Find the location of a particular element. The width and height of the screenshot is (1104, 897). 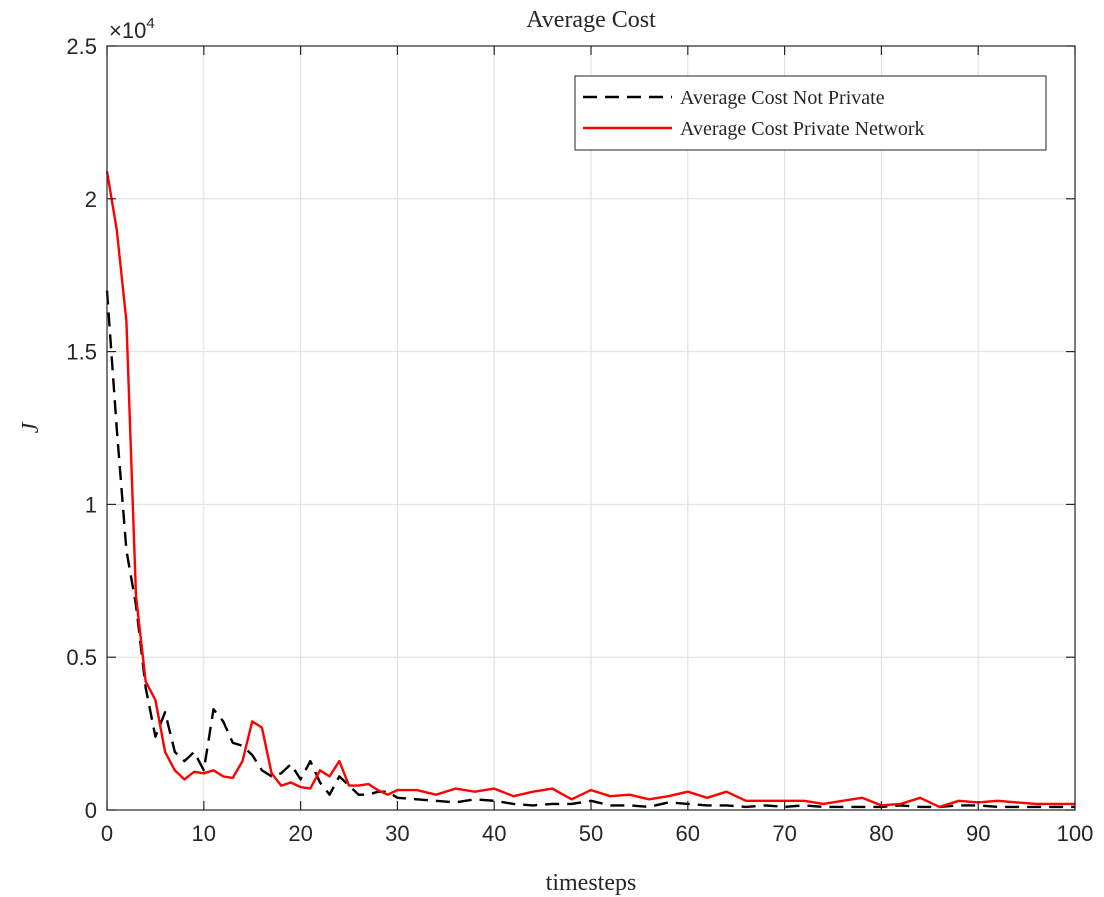

y-tick-label: 2 is located at coordinates (91, 199).